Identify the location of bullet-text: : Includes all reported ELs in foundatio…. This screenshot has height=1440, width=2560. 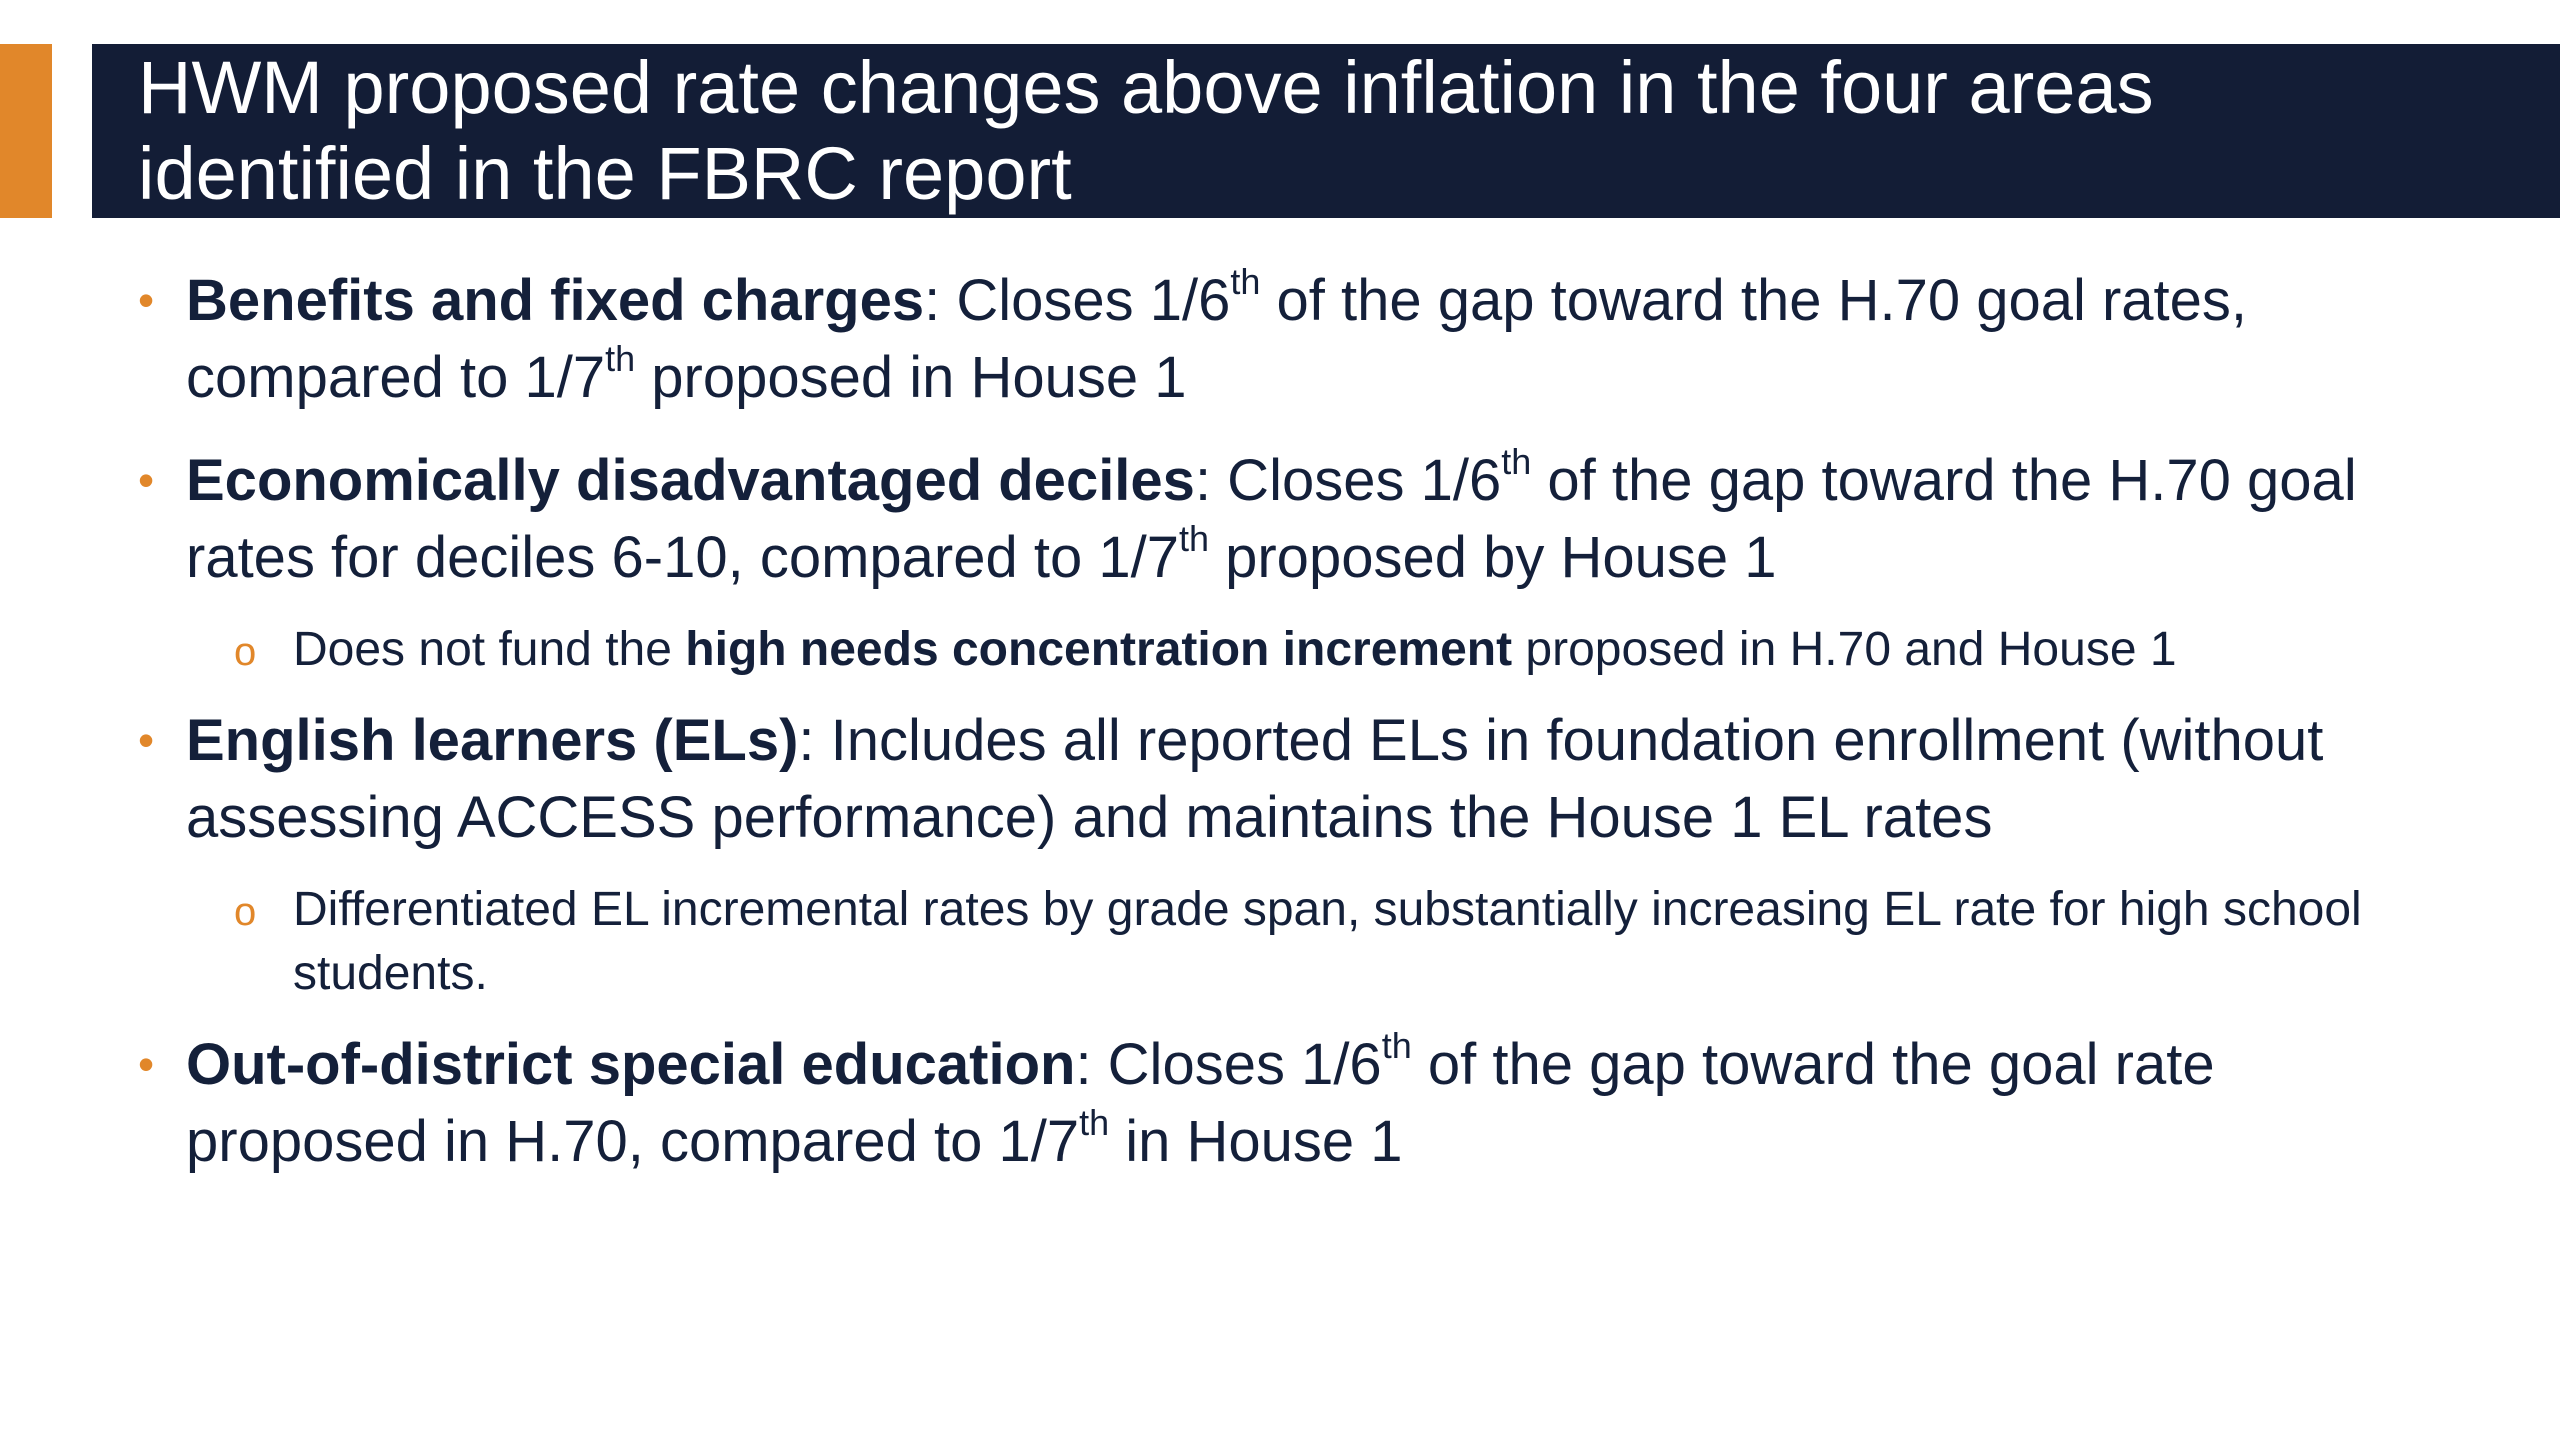
(1255, 779).